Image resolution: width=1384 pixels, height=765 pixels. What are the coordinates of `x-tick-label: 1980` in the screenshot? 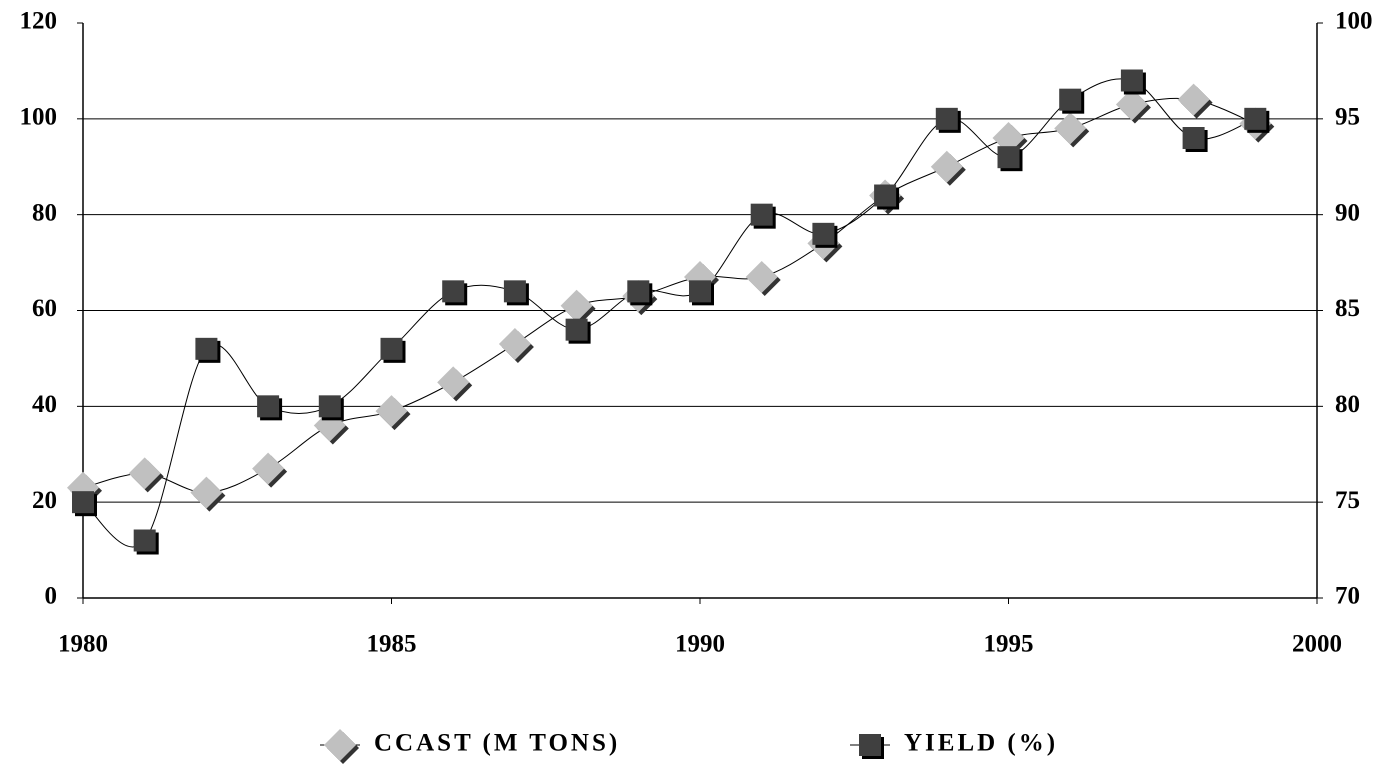 It's located at (83, 644).